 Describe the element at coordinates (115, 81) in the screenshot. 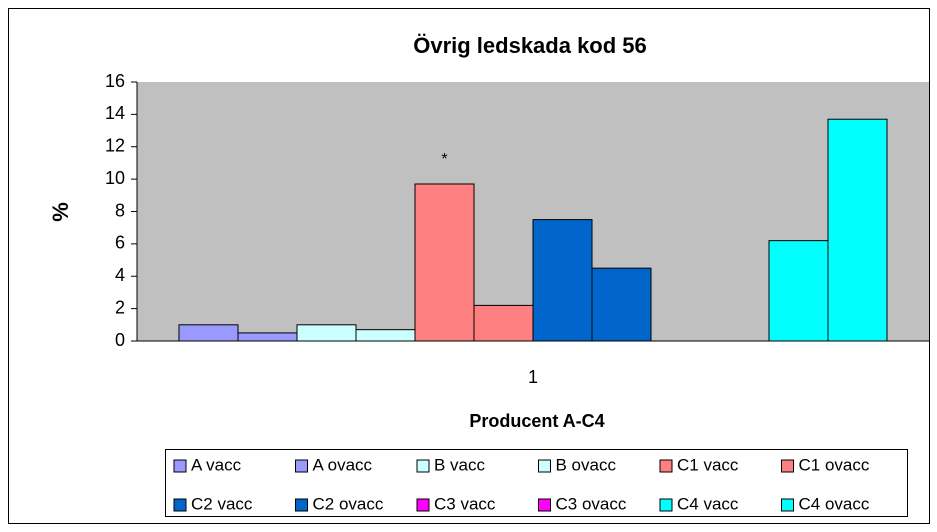

I see `y-tick-label: 16` at that location.